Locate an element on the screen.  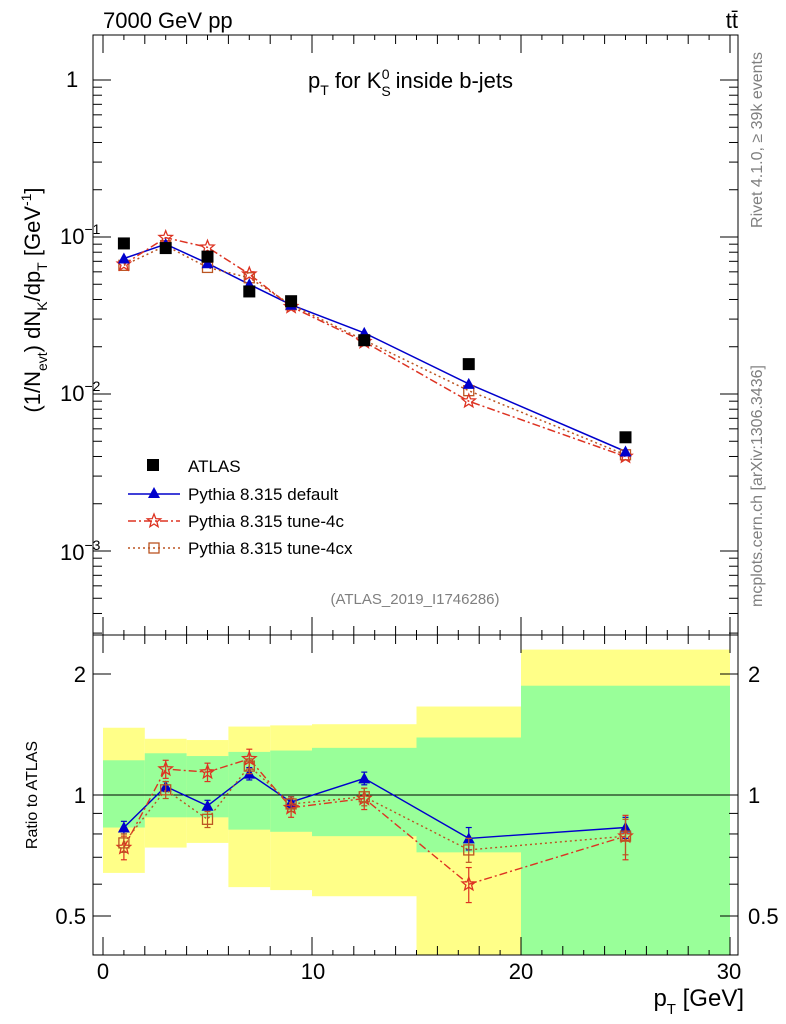
xtick-label-10: 10 is located at coordinates (313, 971).